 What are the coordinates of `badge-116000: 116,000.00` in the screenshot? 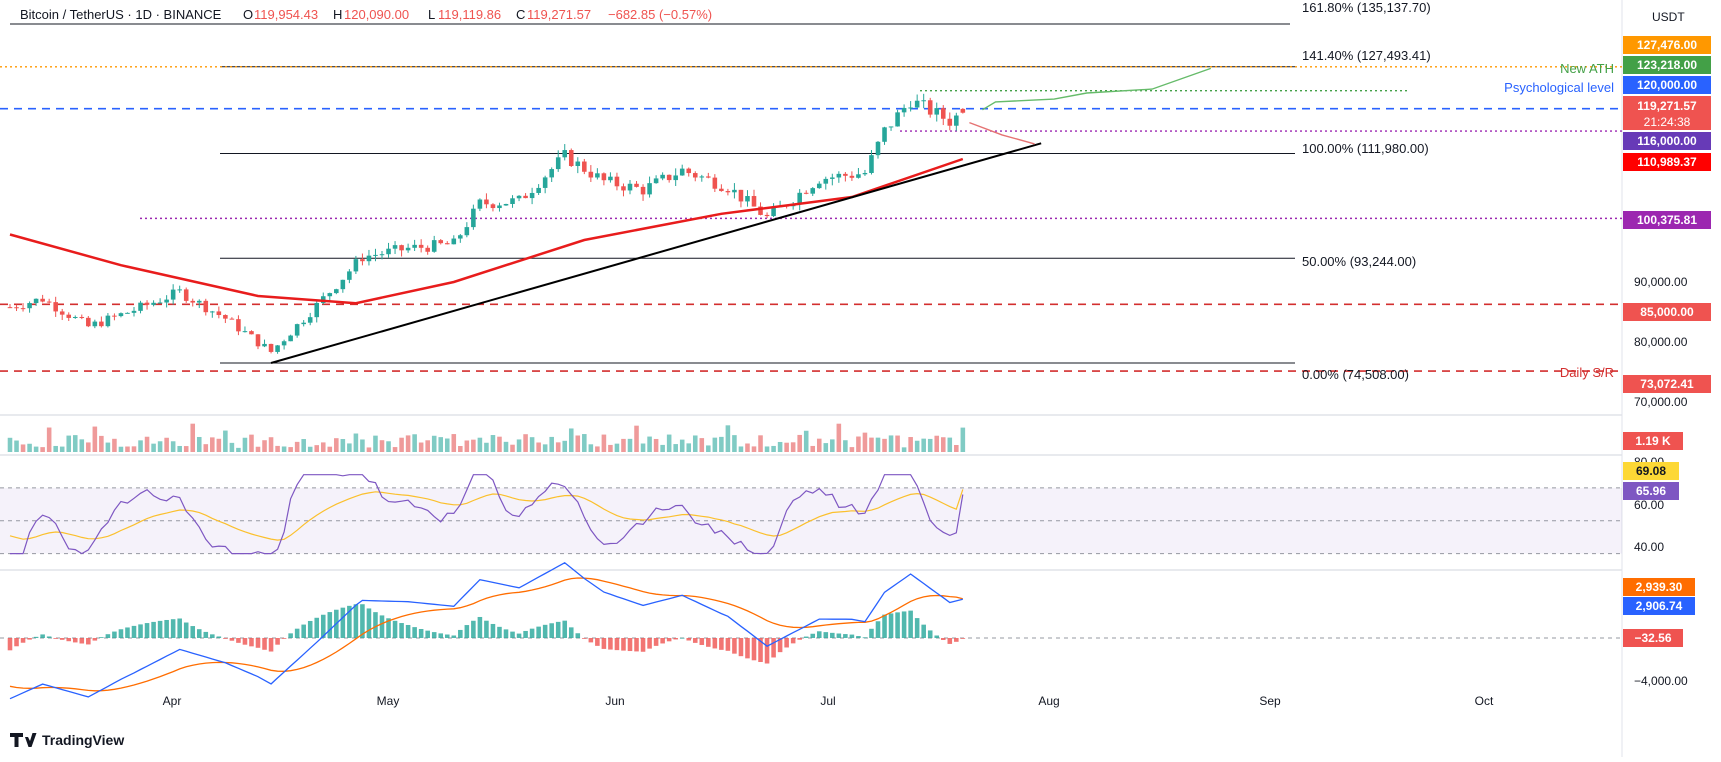 It's located at (1667, 141).